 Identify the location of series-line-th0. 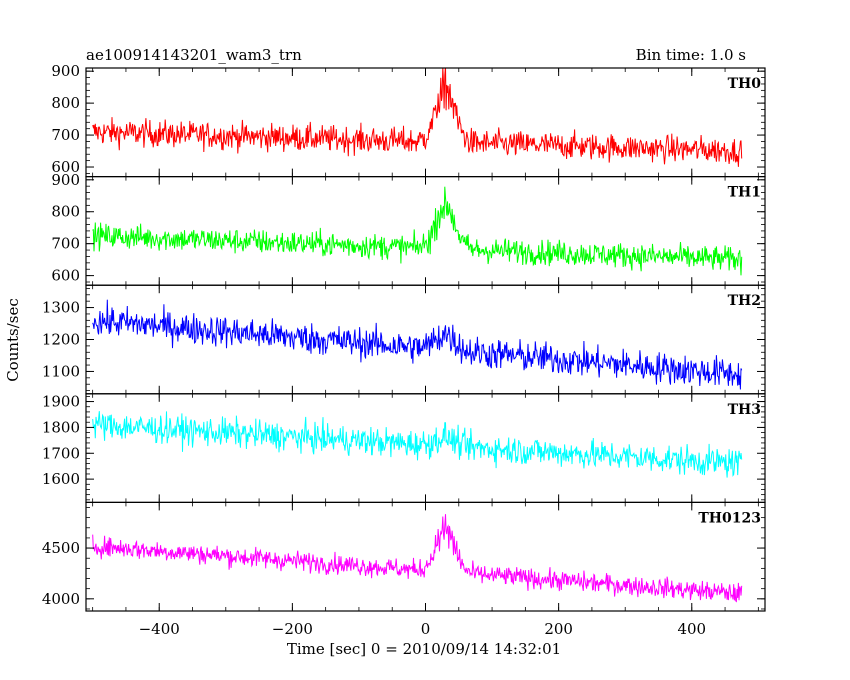
(417, 117).